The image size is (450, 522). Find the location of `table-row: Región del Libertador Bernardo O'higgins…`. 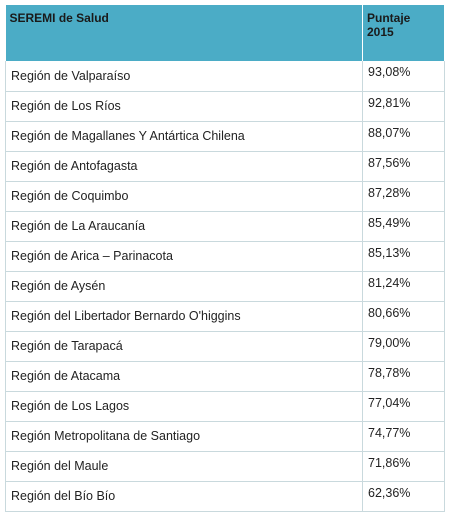

table-row: Región del Libertador Bernardo O'higgins… is located at coordinates (225, 316).